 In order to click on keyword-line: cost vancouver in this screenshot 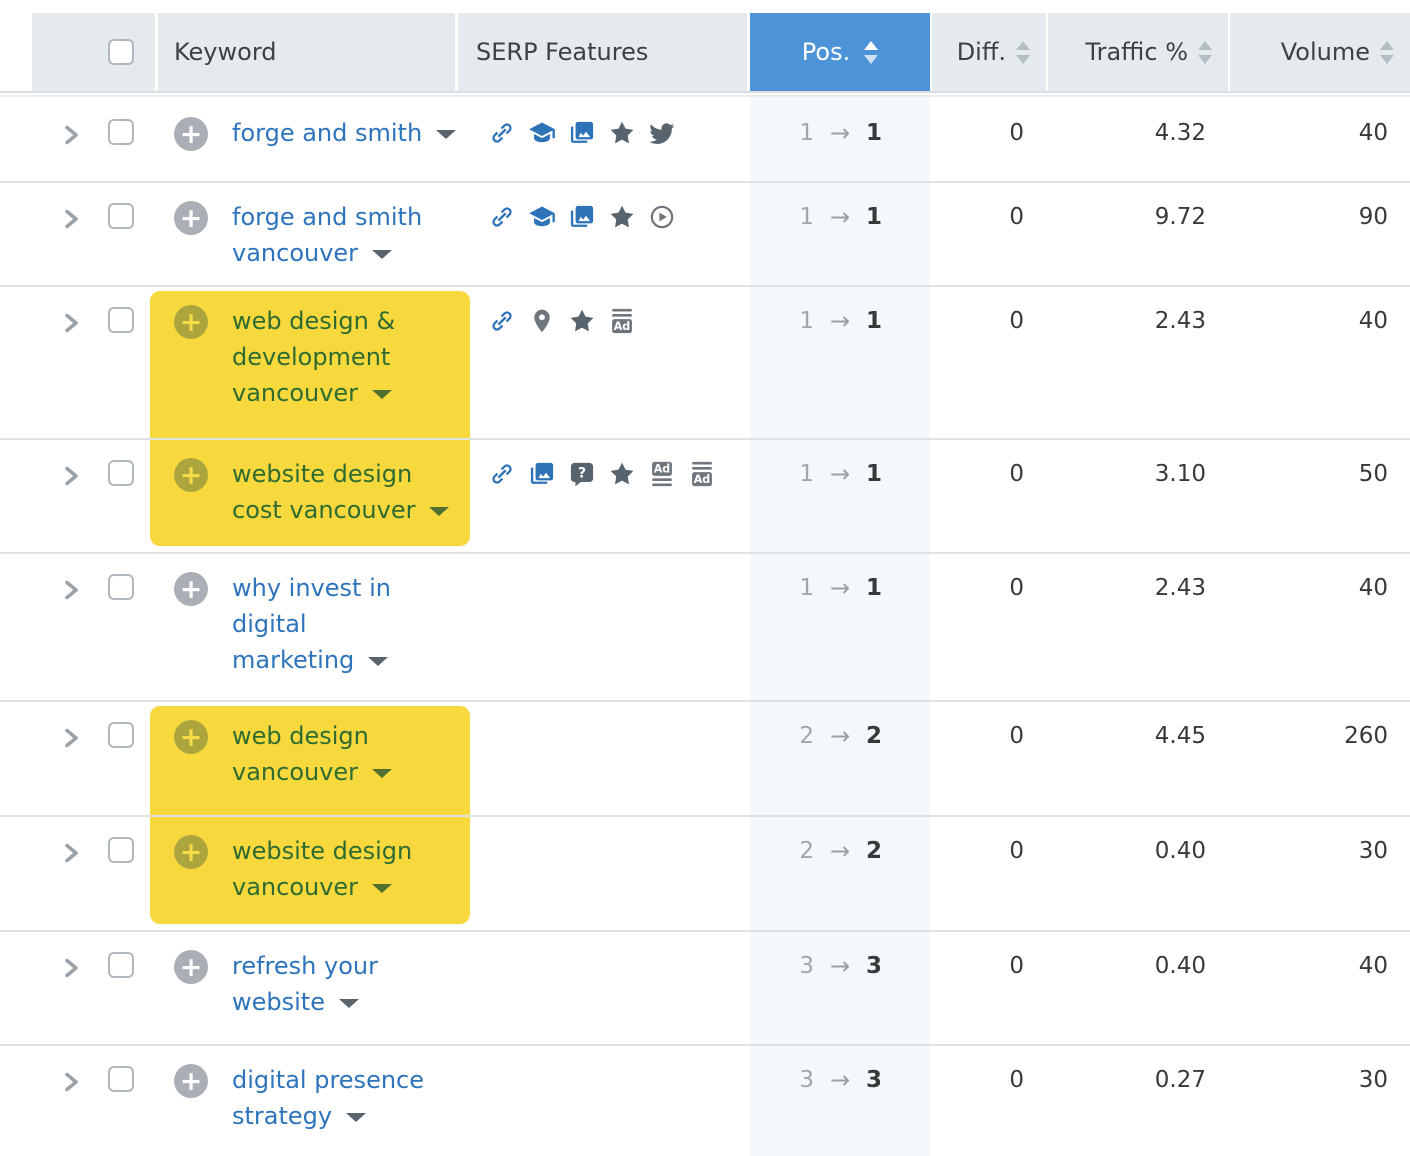, I will do `click(341, 510)`.